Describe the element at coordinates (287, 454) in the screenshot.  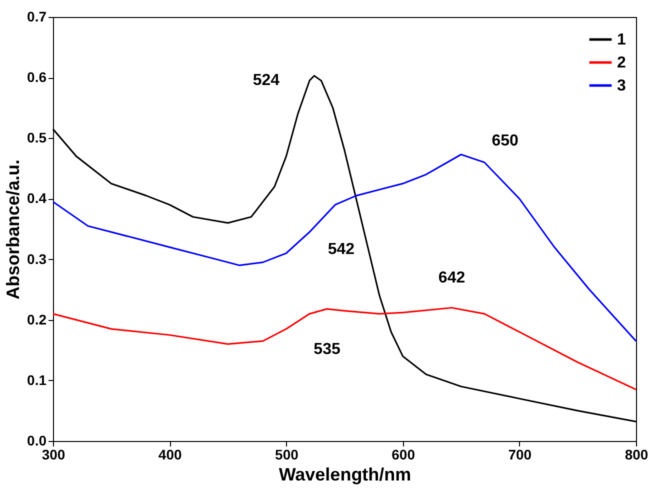
I see `x-tick-label: 500` at that location.